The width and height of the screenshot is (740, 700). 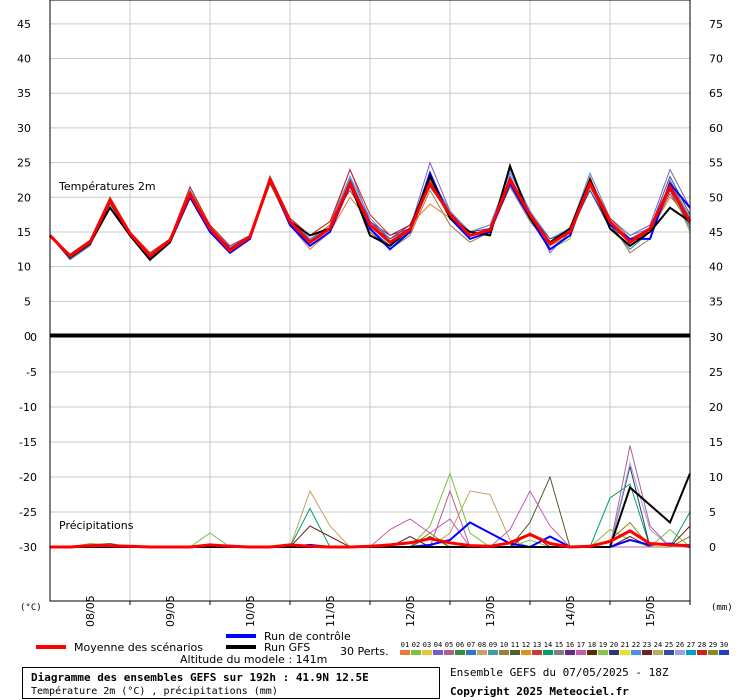 I want to click on perturbation-number: 15, so click(x=559, y=645).